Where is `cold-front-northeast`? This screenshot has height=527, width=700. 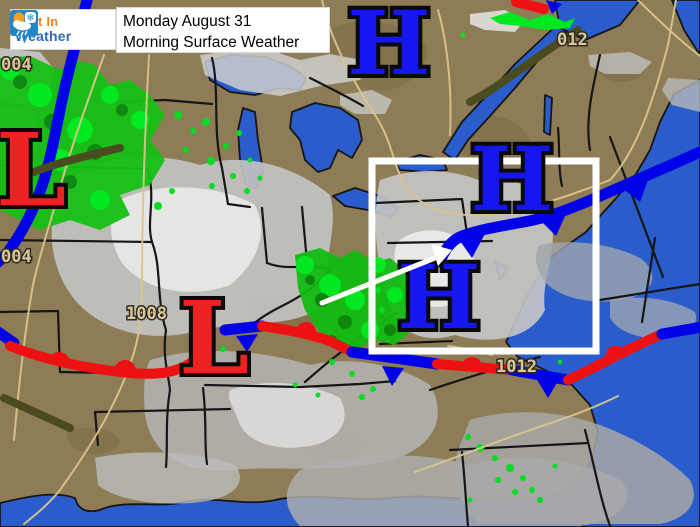
cold-front-northeast is located at coordinates (567, 206).